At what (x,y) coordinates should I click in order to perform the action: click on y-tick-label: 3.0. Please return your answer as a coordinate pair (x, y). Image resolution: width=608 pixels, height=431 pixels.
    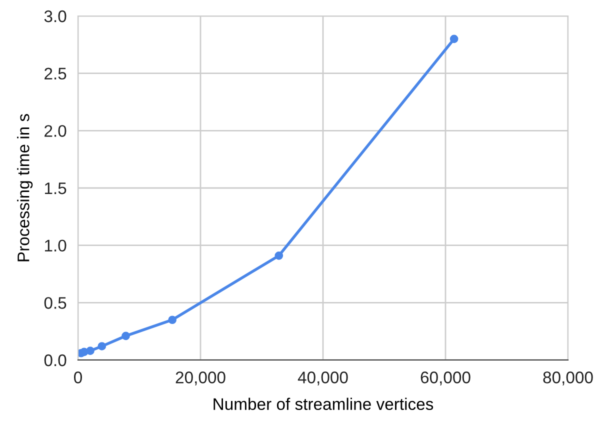
    Looking at the image, I should click on (55, 16).